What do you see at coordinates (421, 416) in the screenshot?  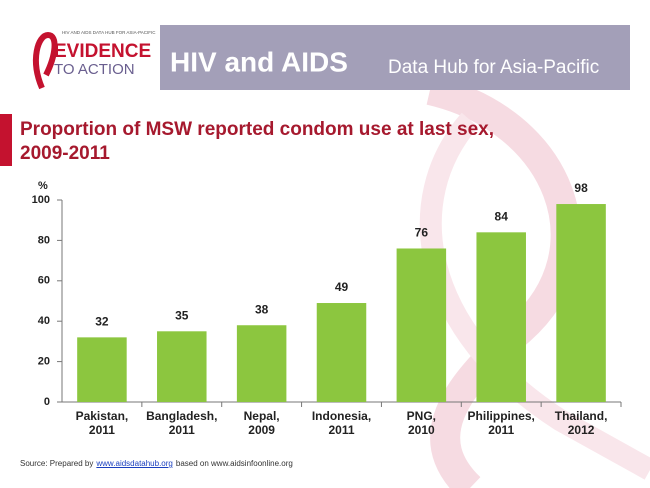 I see `x-tick-label: PNG,` at bounding box center [421, 416].